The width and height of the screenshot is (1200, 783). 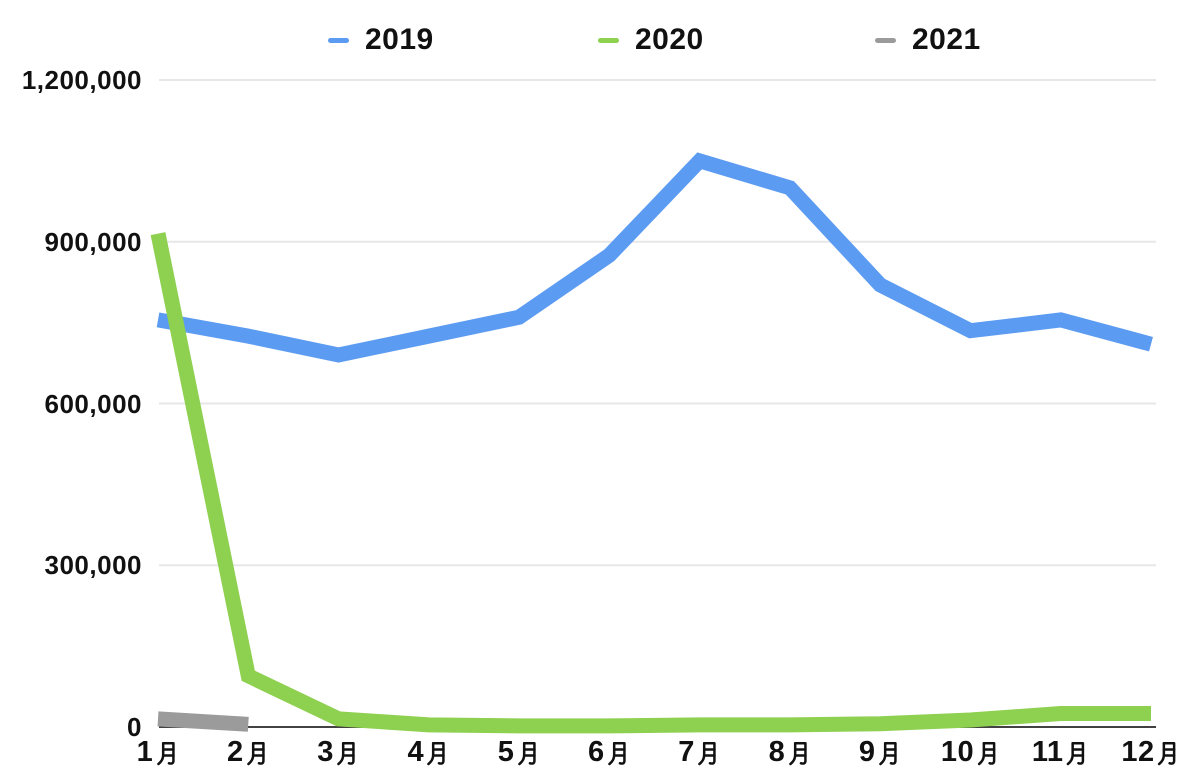 I want to click on legend-label: 2019, so click(x=399, y=39).